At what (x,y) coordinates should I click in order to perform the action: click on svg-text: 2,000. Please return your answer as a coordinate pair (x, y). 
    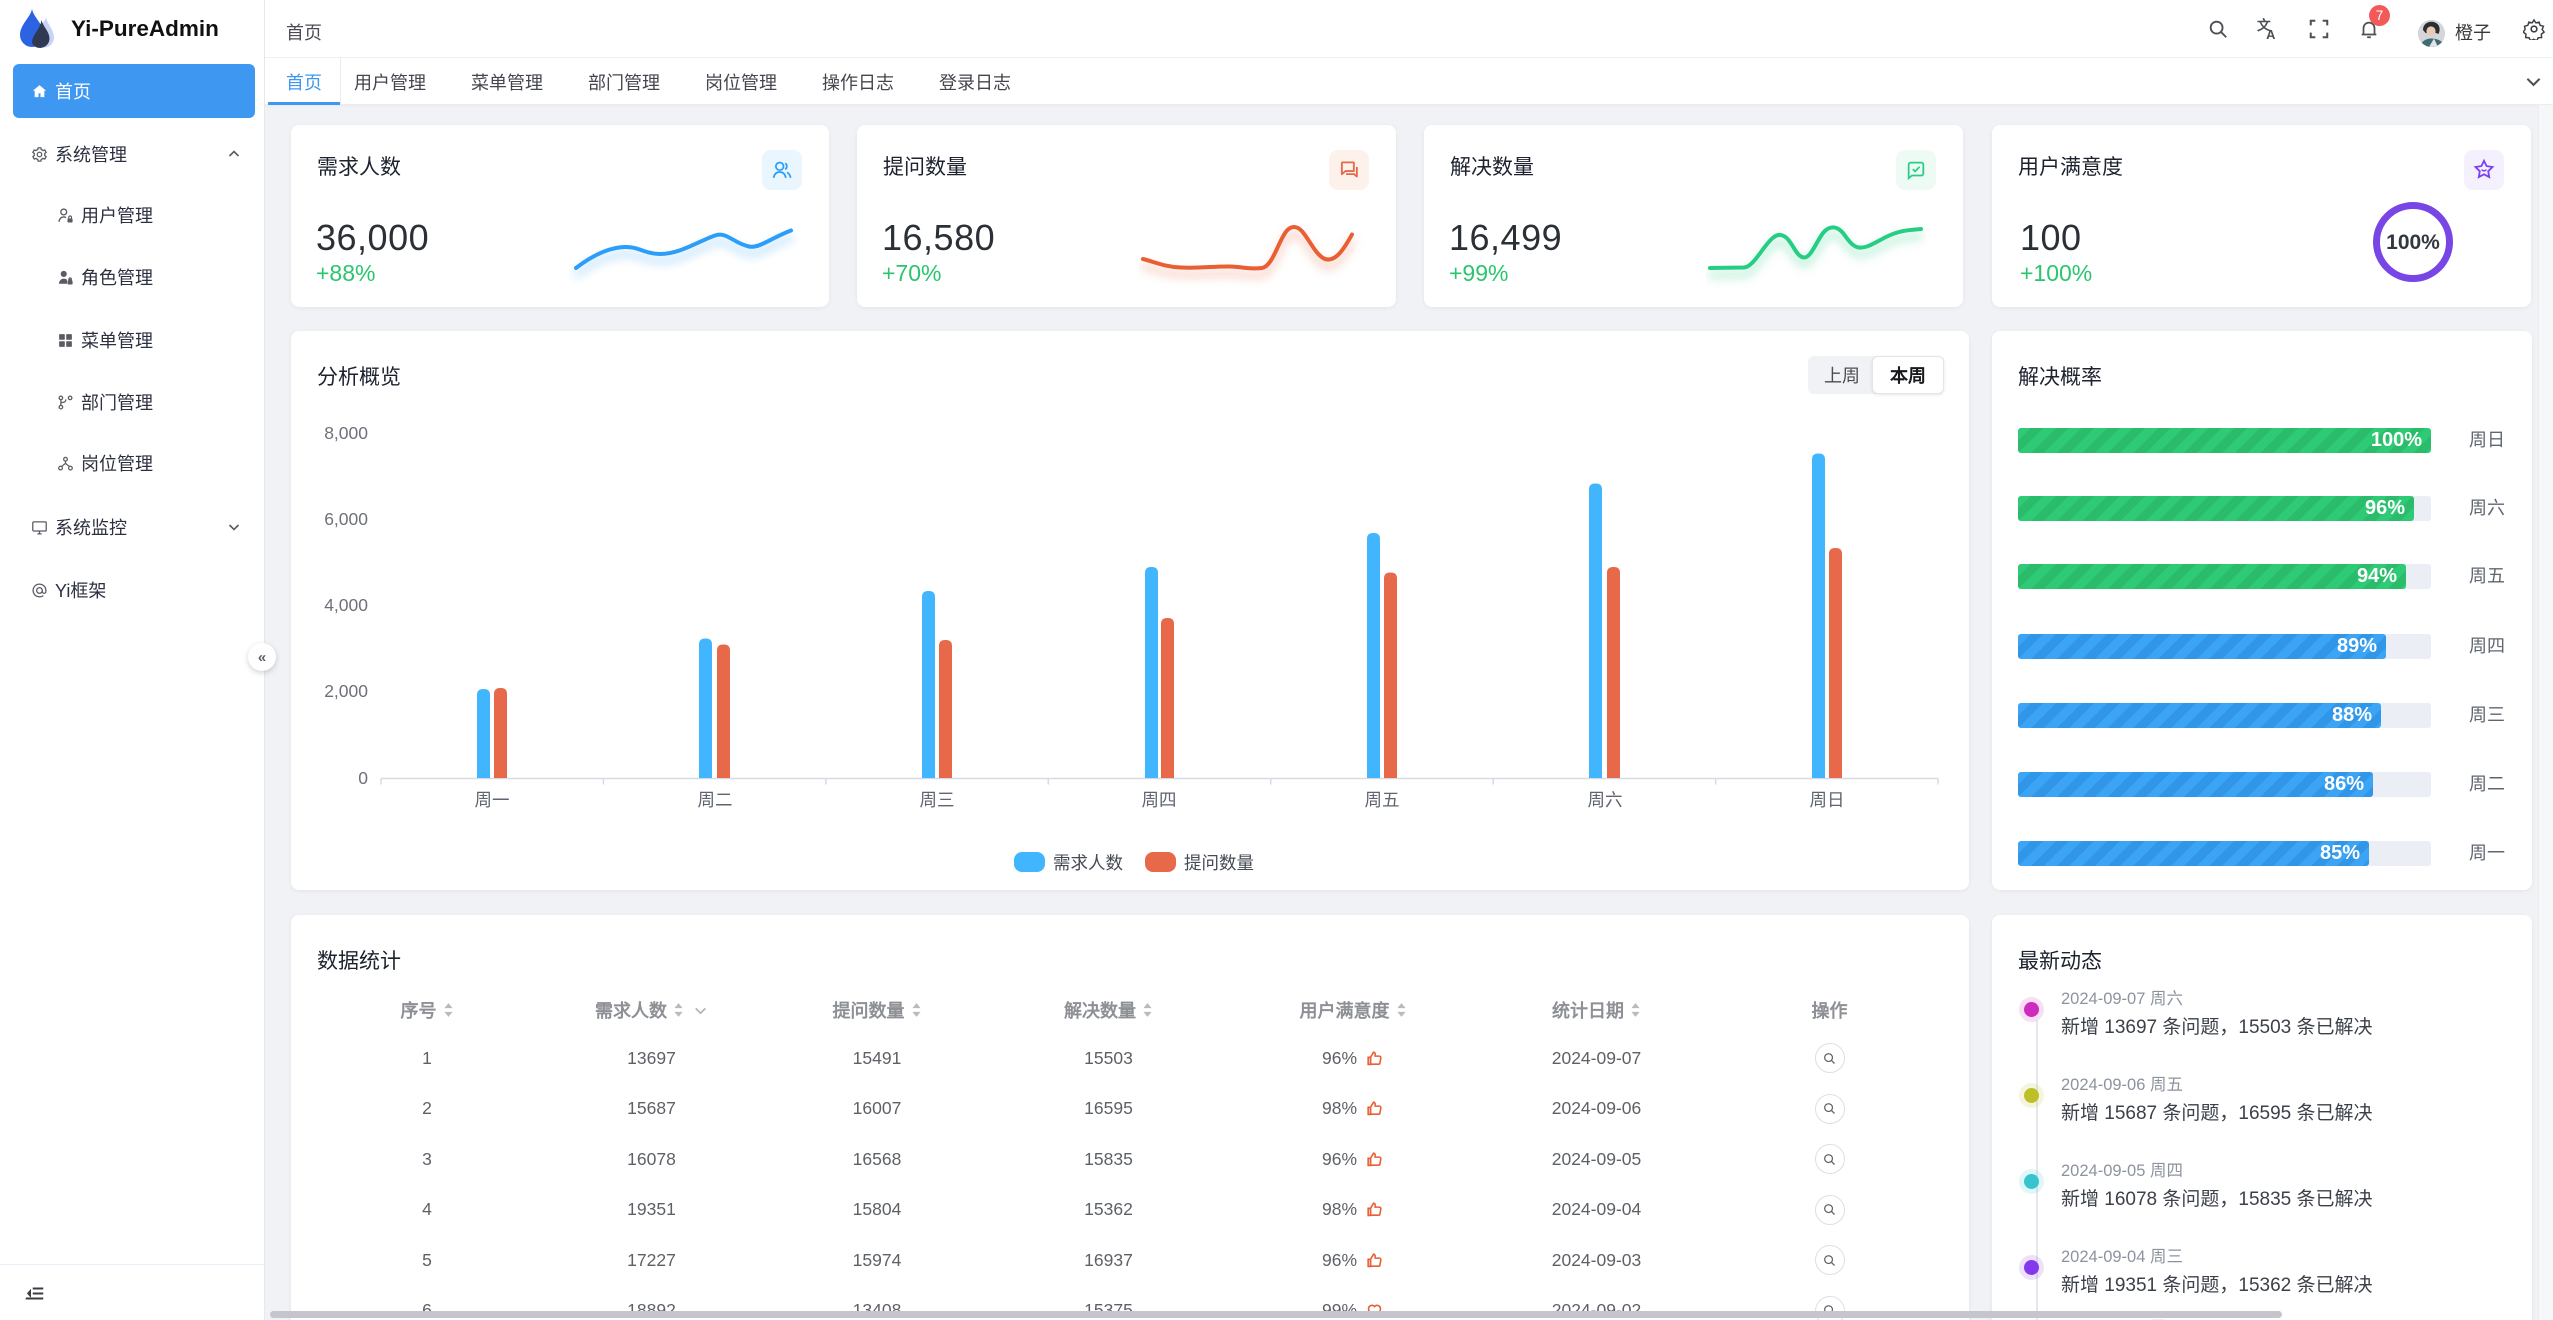
    Looking at the image, I should click on (346, 691).